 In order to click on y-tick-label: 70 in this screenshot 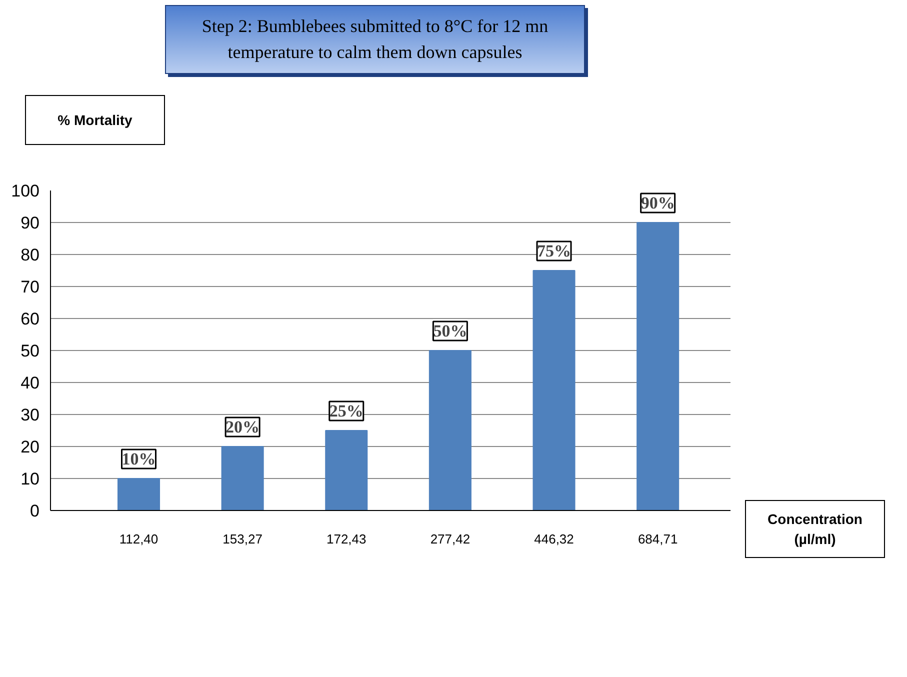, I will do `click(30, 287)`.